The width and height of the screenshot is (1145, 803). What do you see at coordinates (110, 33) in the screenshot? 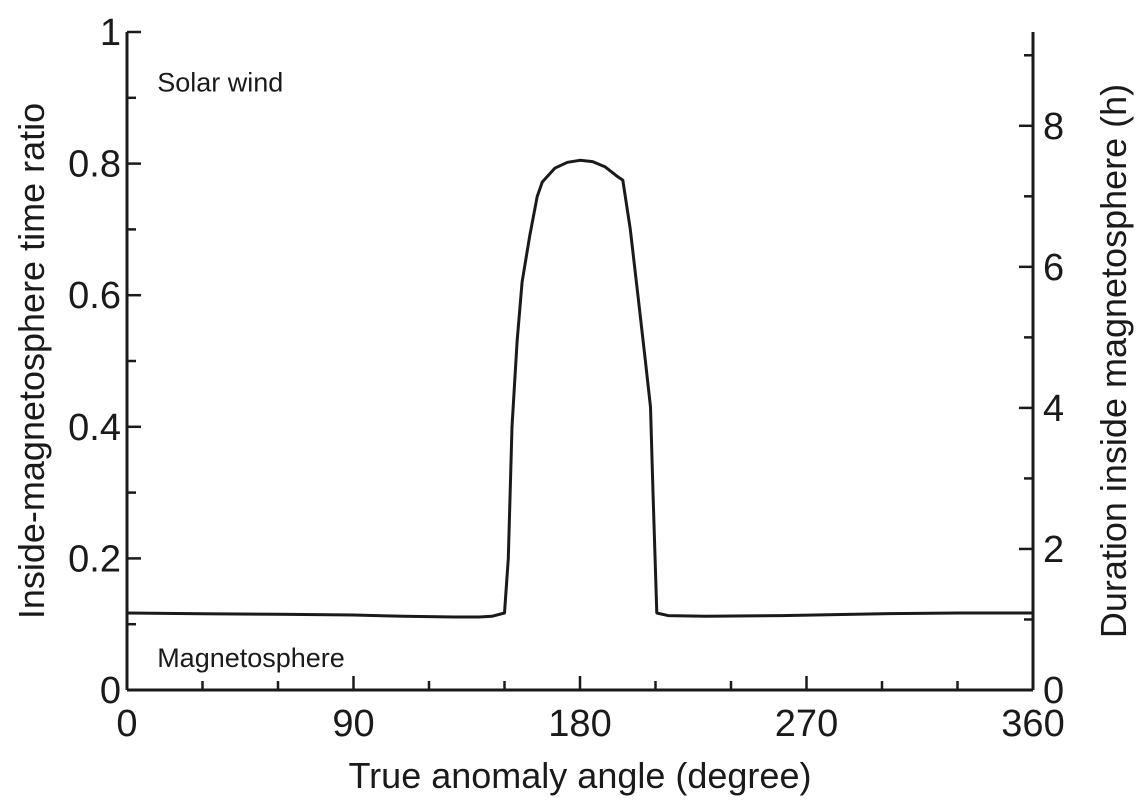
I see `y-tick-label: 1` at bounding box center [110, 33].